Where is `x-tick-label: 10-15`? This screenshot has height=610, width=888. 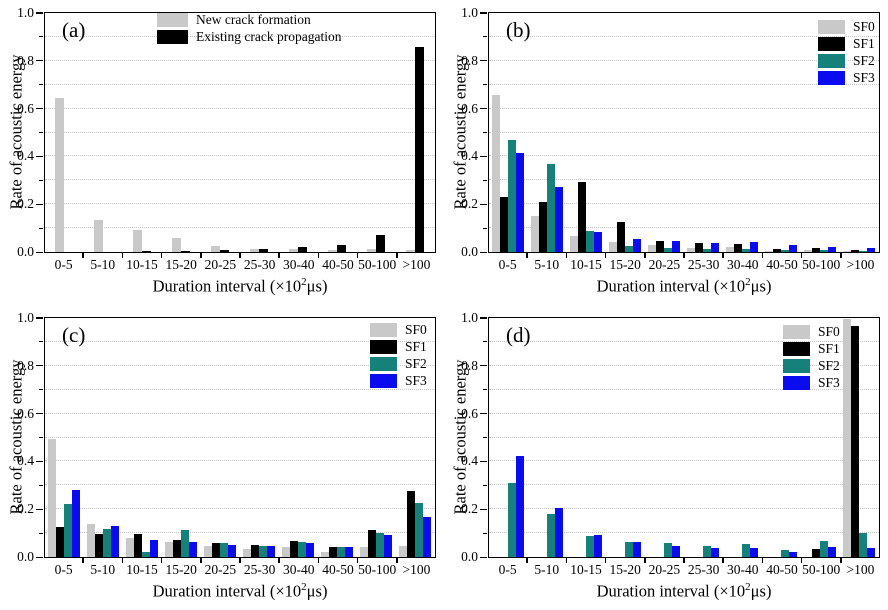
x-tick-label: 10-15 is located at coordinates (586, 569).